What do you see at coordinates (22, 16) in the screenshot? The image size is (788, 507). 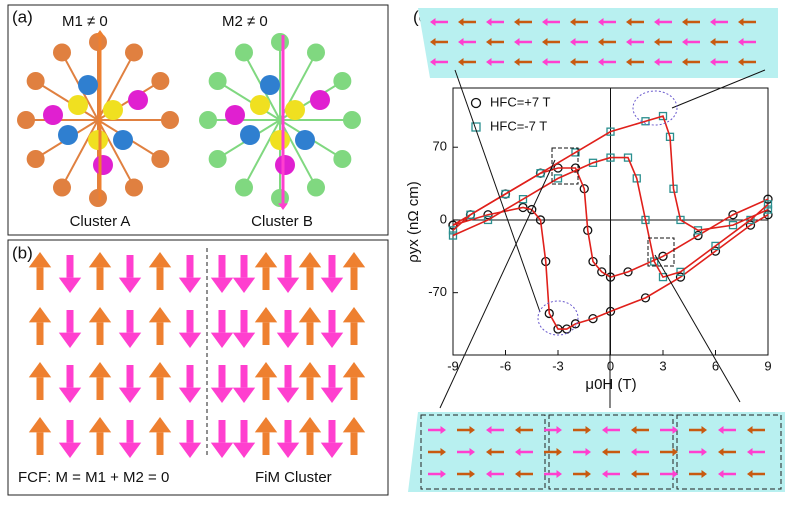 I see `panel-label: (a)` at bounding box center [22, 16].